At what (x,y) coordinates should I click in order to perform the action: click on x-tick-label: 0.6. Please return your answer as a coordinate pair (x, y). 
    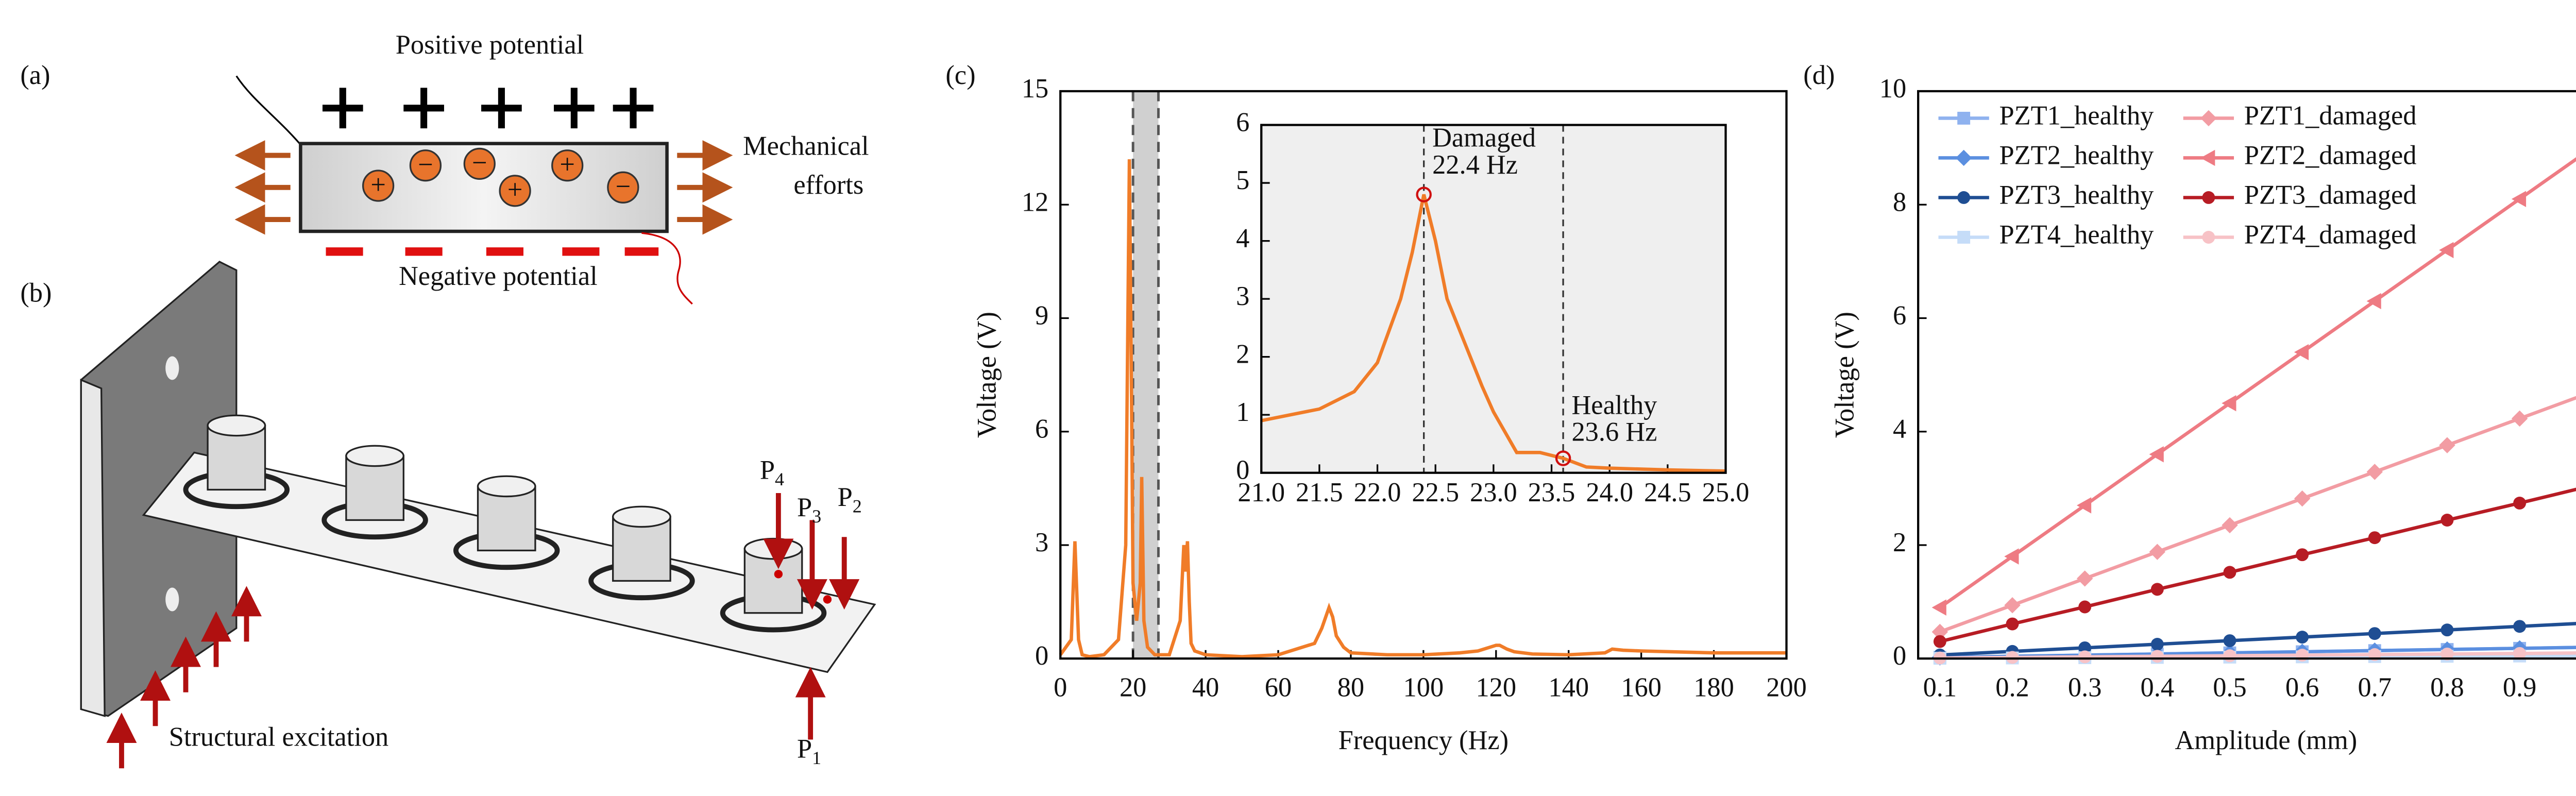
    Looking at the image, I should click on (2302, 688).